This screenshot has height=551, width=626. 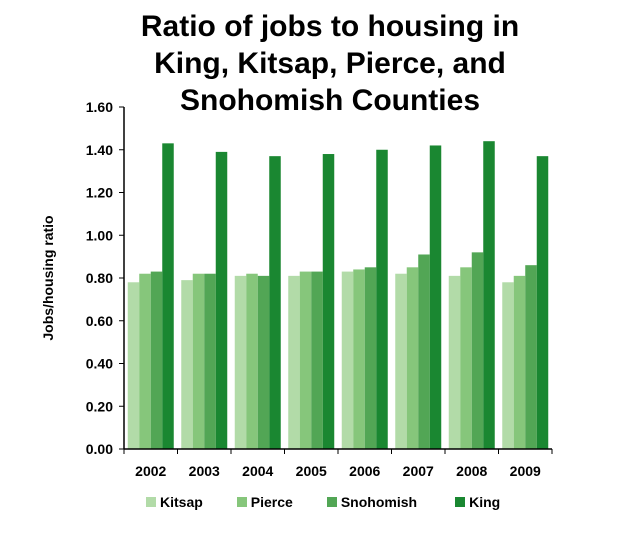 I want to click on bar-snohomish-2003, so click(x=210, y=361).